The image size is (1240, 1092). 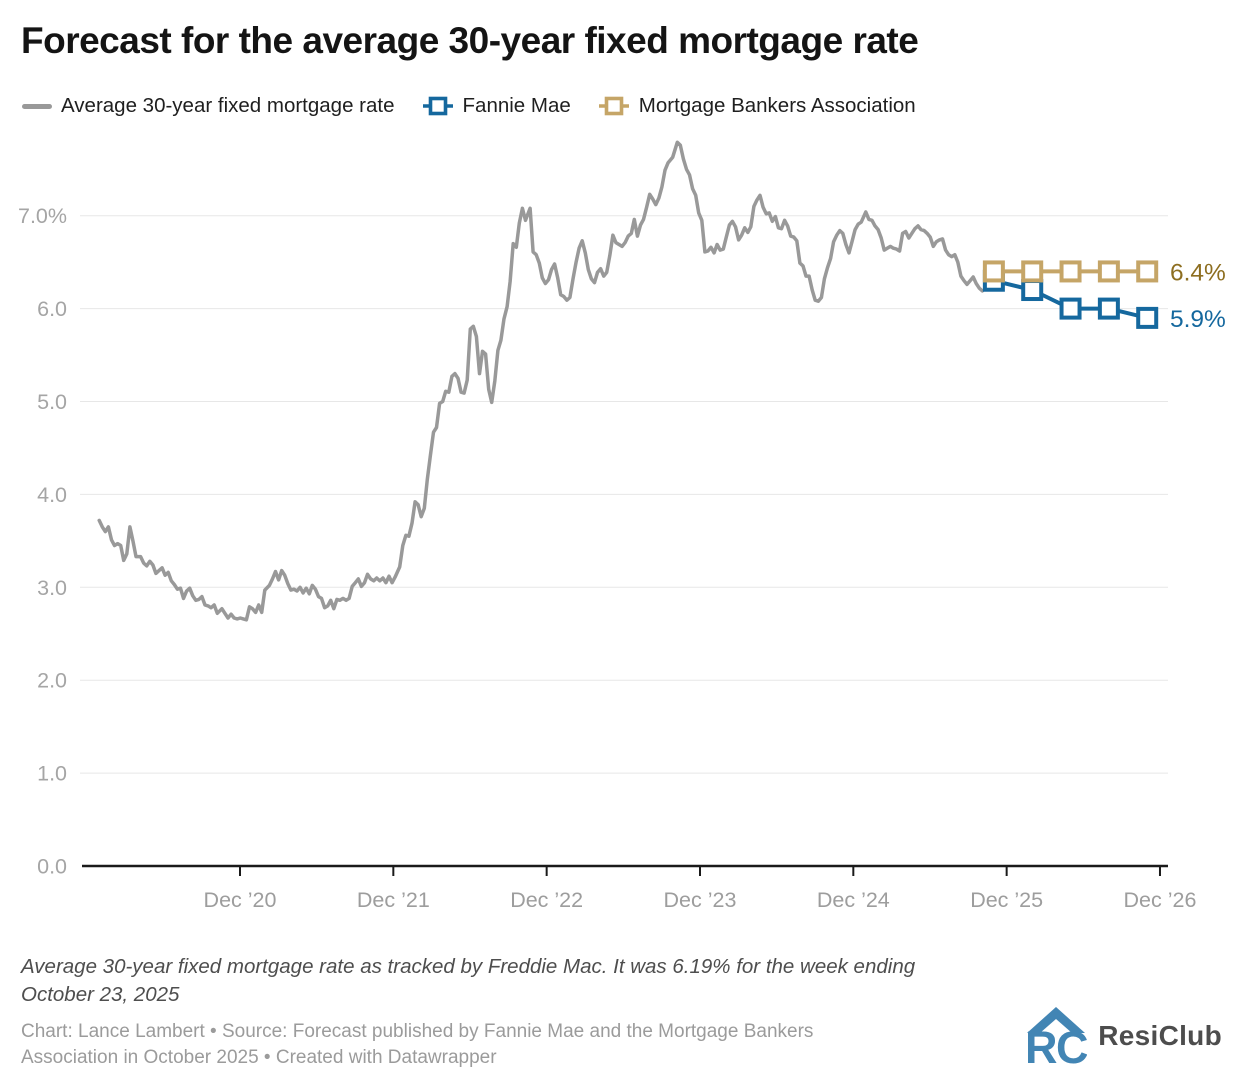 I want to click on legend-item-fannie-mae: Fannie Mae, so click(x=496, y=106).